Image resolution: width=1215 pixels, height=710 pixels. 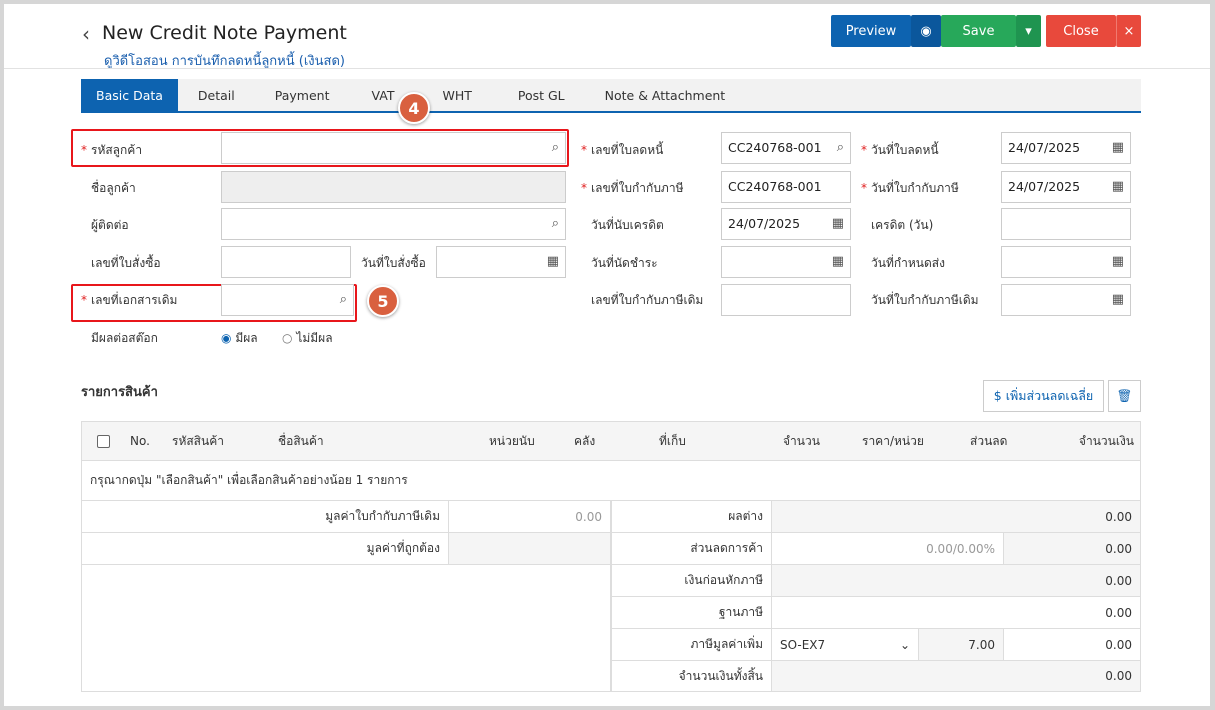 What do you see at coordinates (307, 338) in the screenshot?
I see `stock-no-radio: ○ ไม่มีผล` at bounding box center [307, 338].